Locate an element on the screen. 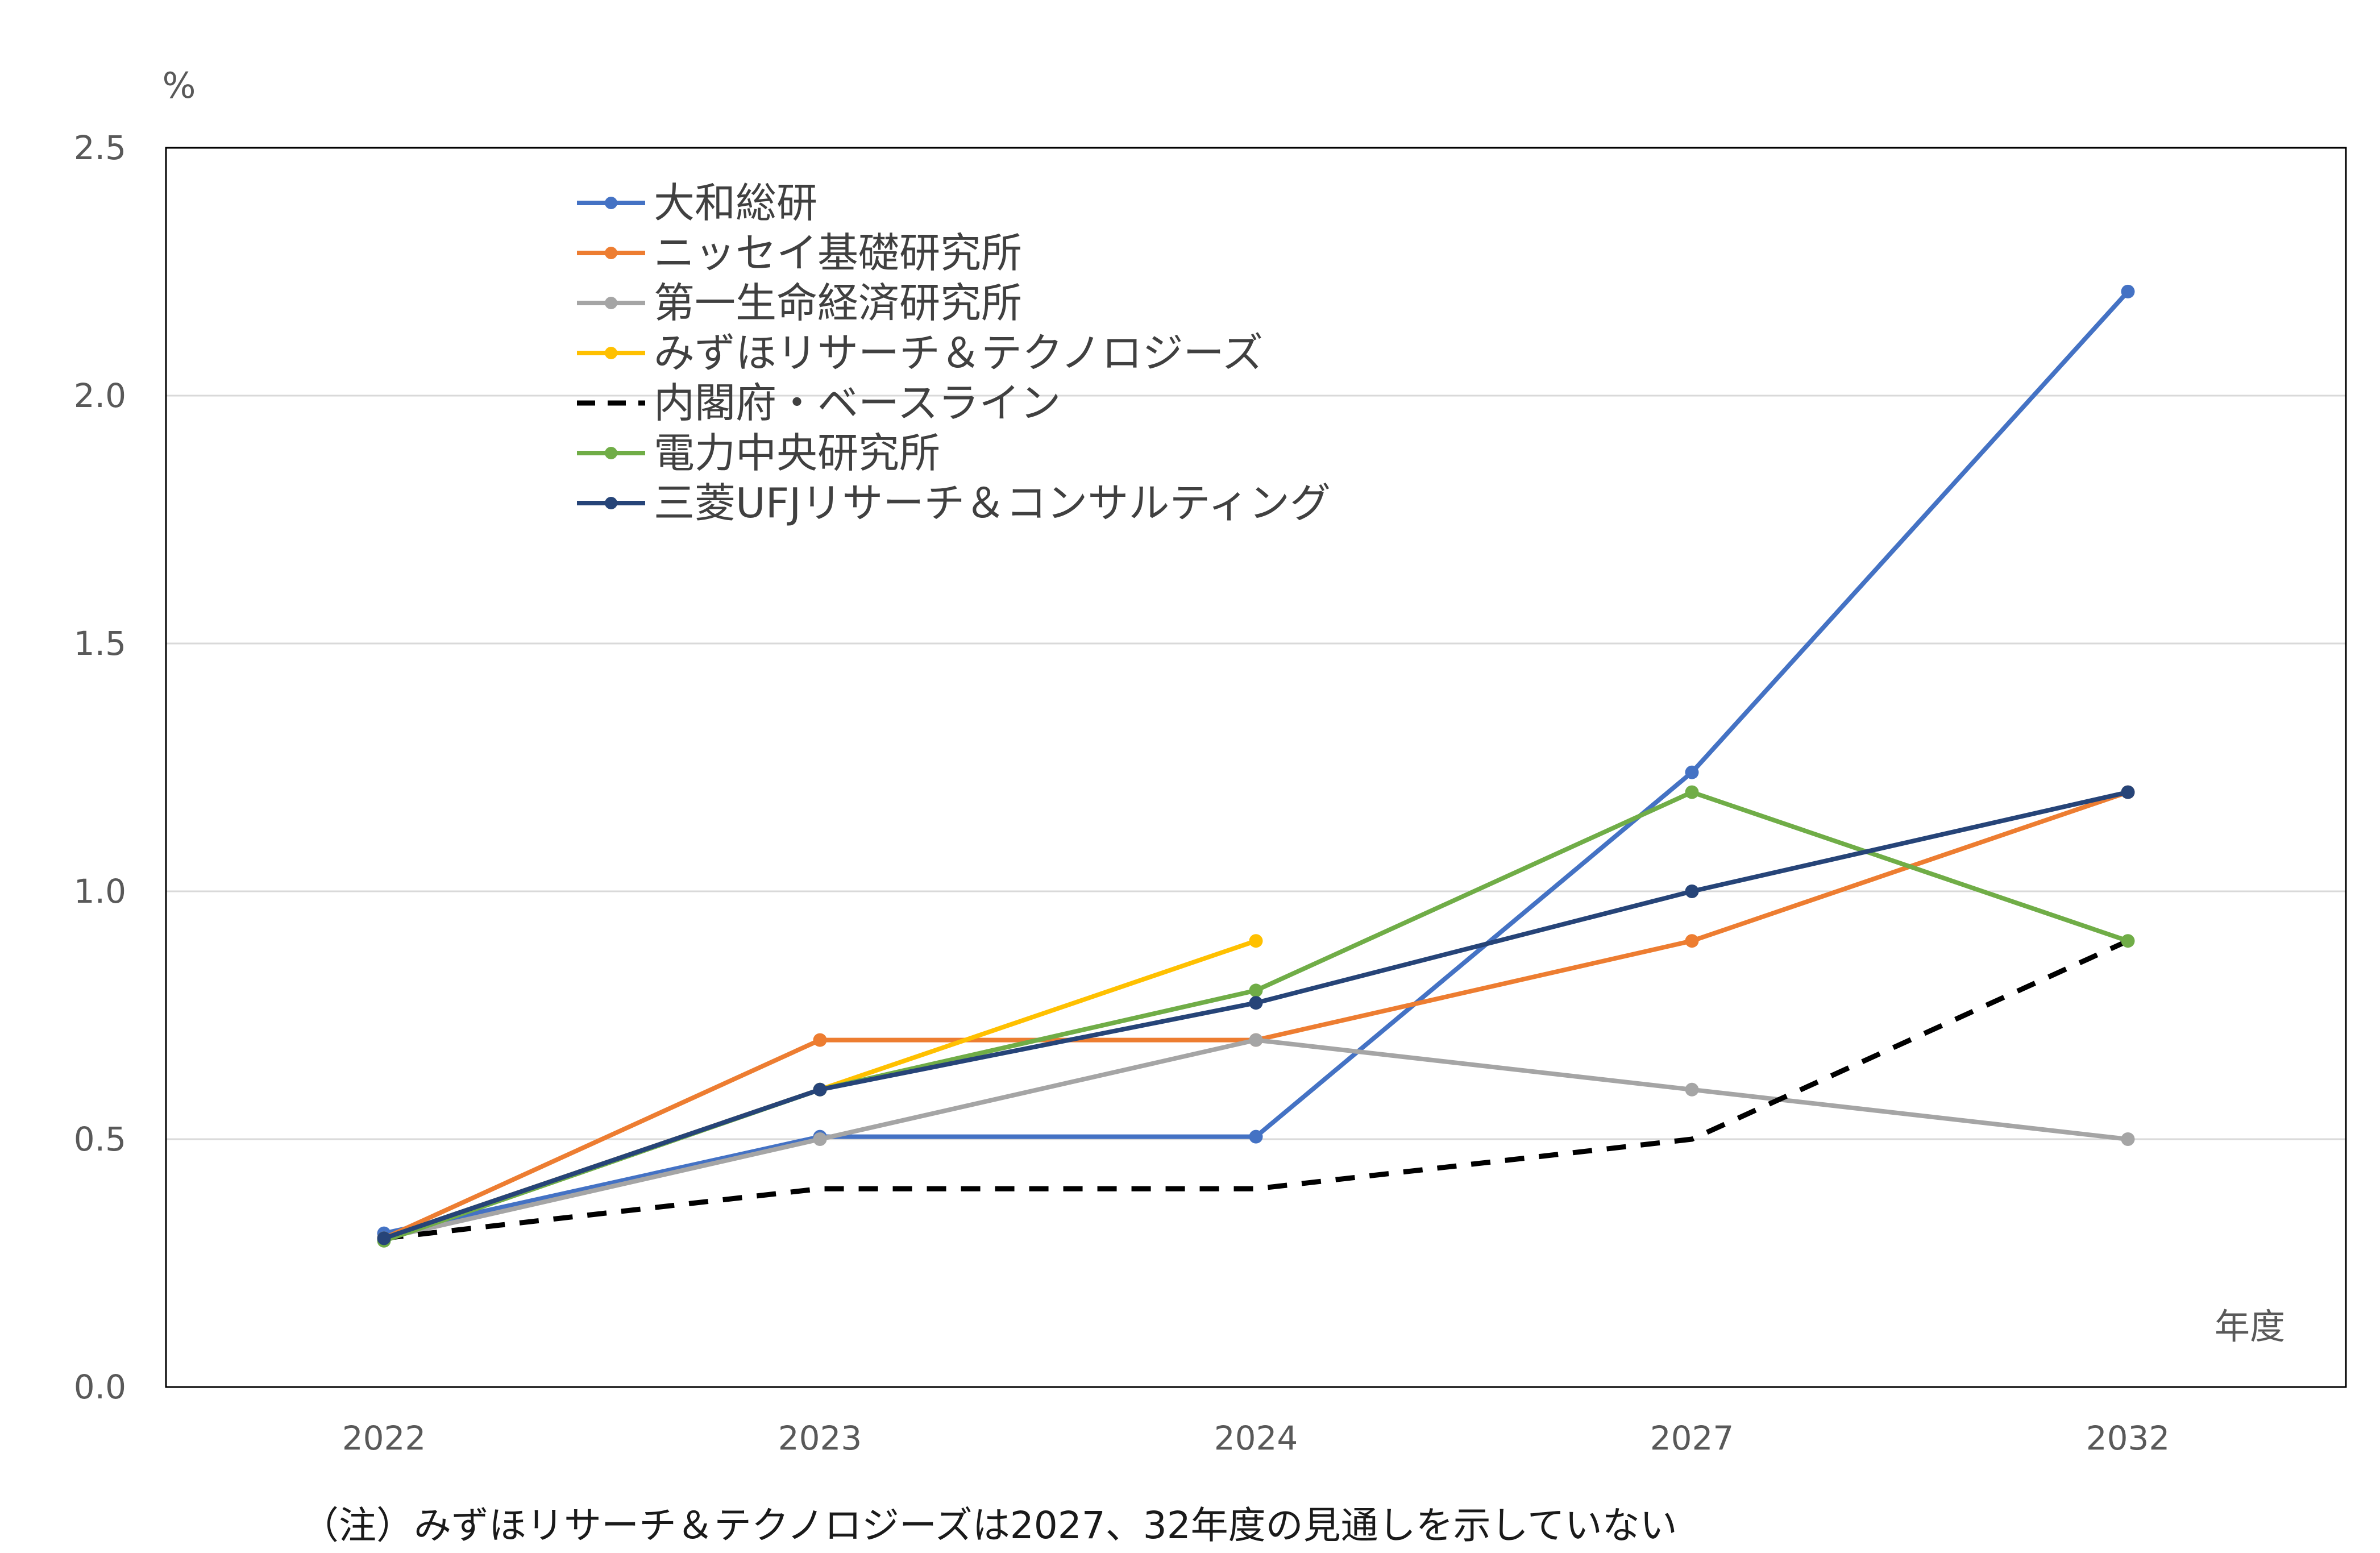 This screenshot has width=2380, height=1553. legend-item: 電力中央研究所 is located at coordinates (758, 453).